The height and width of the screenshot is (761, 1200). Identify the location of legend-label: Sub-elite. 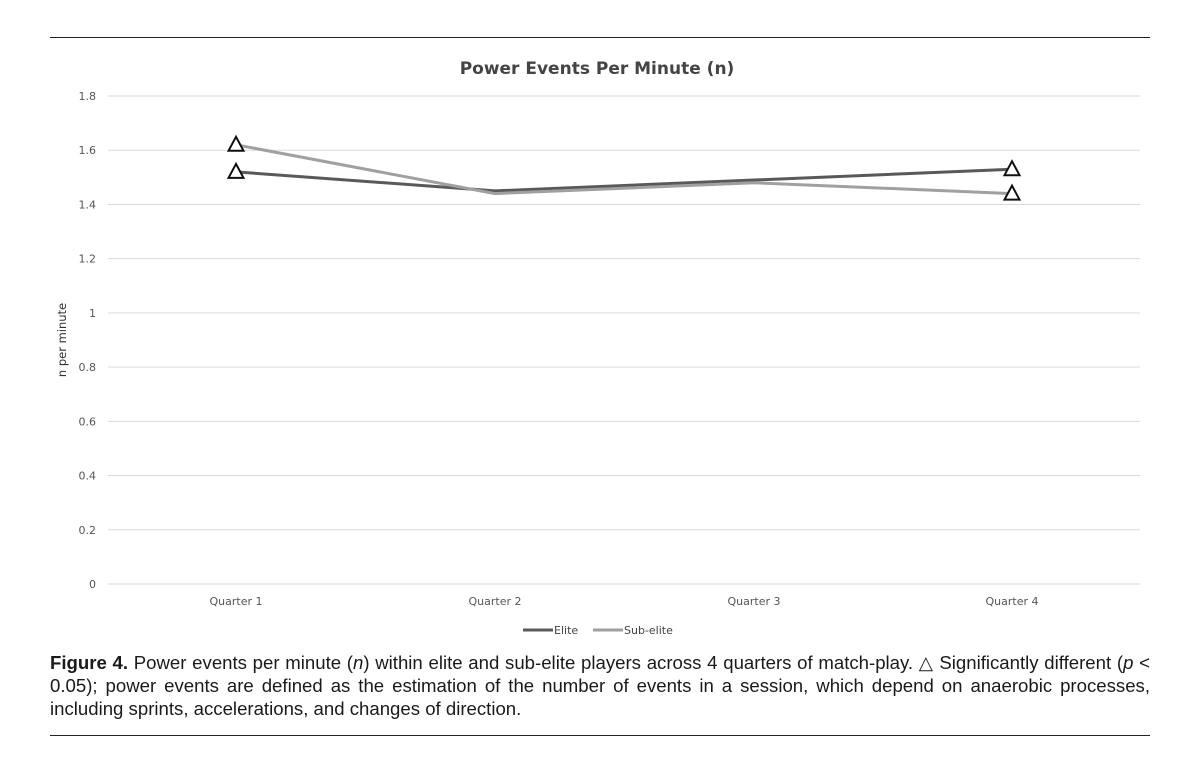
(648, 630).